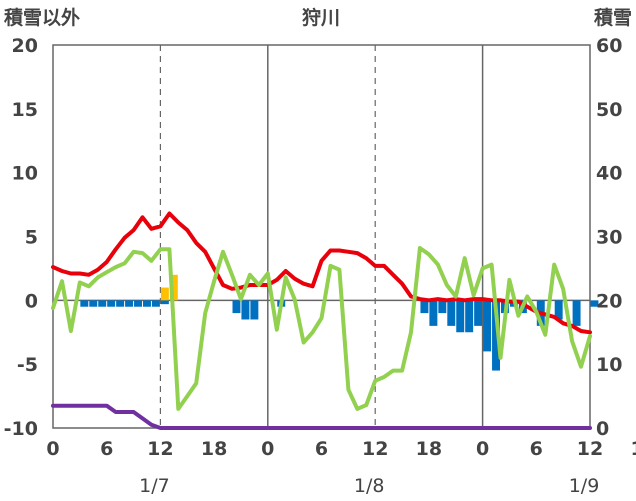 The width and height of the screenshot is (636, 501). I want to click on date-label: 1/9, so click(584, 486).